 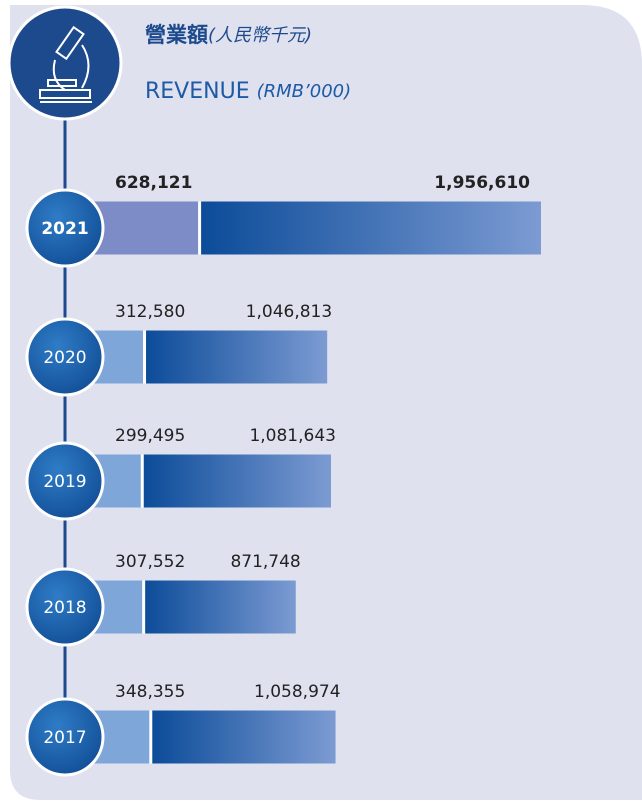 I want to click on year-label: 2019, so click(x=64, y=482).